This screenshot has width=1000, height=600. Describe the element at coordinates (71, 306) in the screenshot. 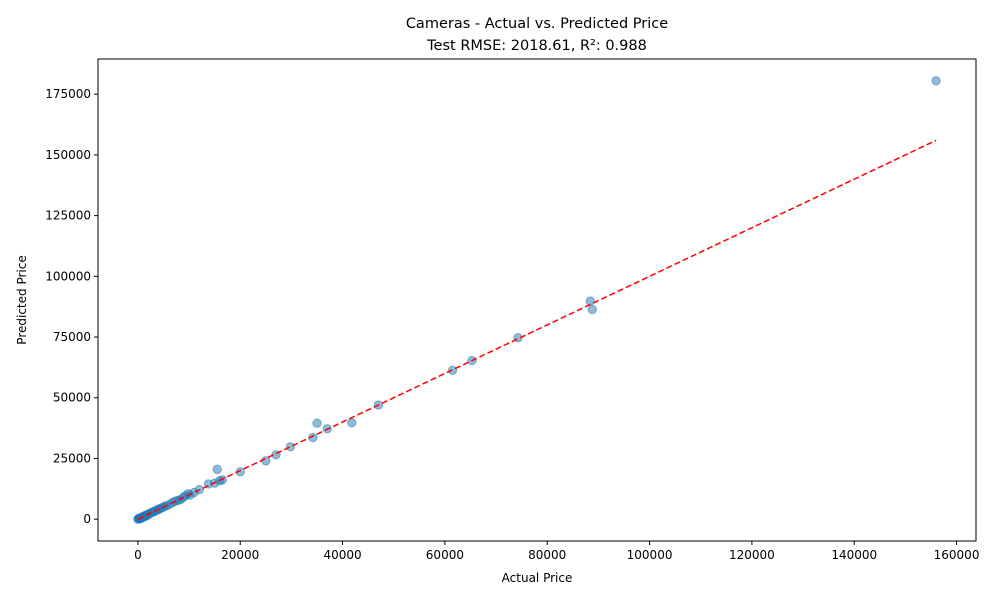

I see `y-axis-ticks: 0 25000 50000 75000 100000 125000 150000 175000` at that location.